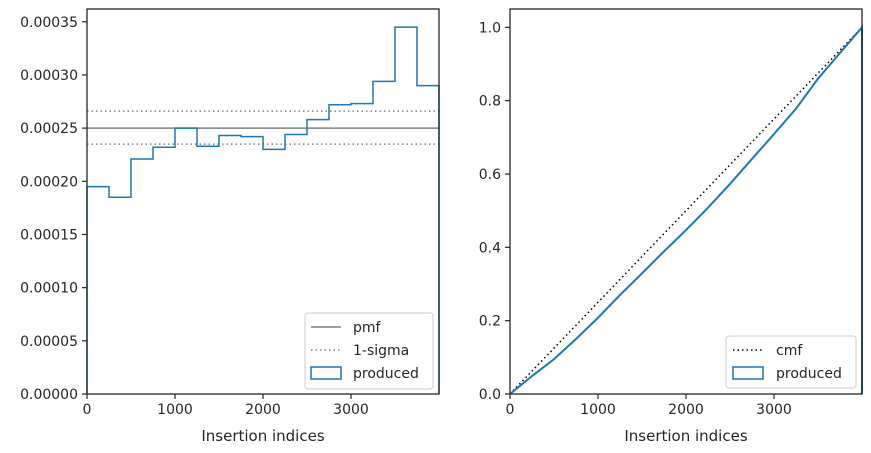 This screenshot has height=453, width=871. Describe the element at coordinates (686, 410) in the screenshot. I see `right-x-tick-label: 2000` at that location.